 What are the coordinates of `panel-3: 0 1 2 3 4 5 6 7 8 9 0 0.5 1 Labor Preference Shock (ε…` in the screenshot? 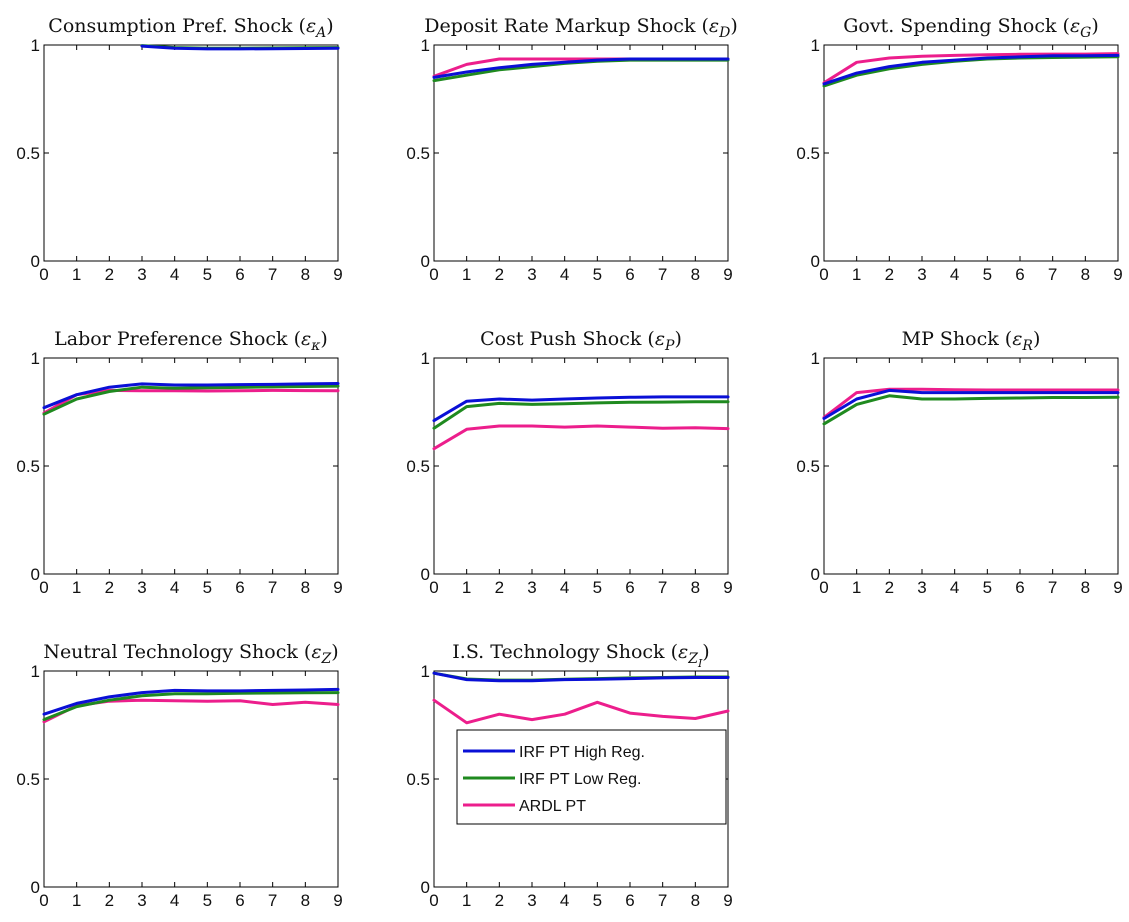 It's located at (179, 462).